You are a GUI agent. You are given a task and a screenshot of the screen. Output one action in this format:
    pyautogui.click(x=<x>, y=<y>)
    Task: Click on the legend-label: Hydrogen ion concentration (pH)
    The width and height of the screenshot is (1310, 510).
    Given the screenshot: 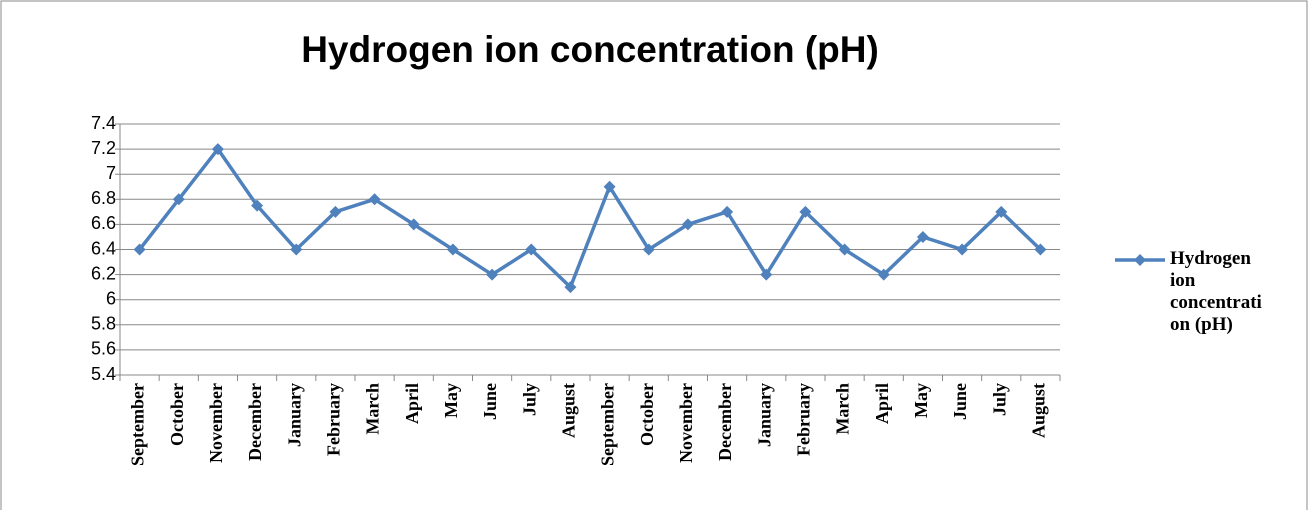 What is the action you would take?
    pyautogui.click(x=1216, y=291)
    